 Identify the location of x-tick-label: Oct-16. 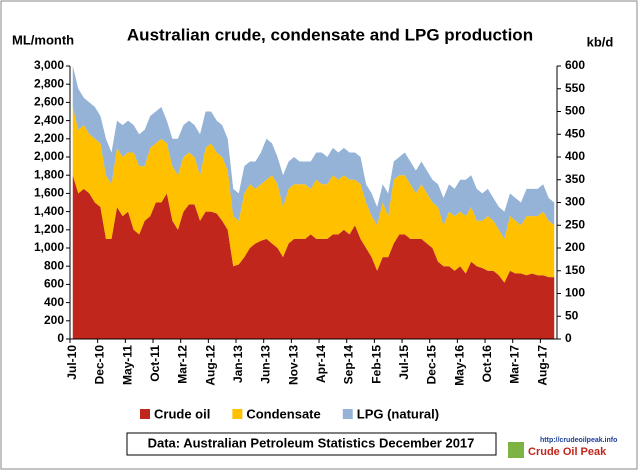
(487, 364).